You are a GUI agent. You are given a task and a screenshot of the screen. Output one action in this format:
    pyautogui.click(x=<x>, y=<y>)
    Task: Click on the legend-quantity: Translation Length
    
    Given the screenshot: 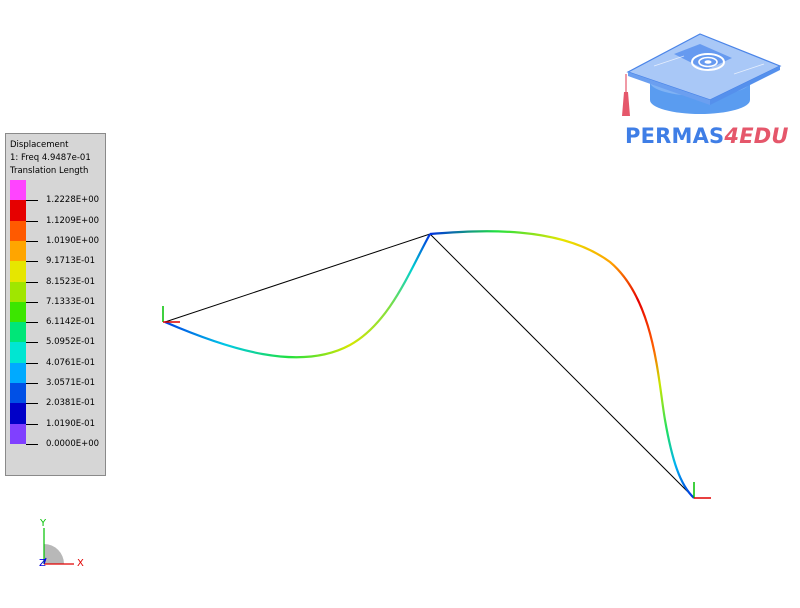 What is the action you would take?
    pyautogui.click(x=49, y=171)
    